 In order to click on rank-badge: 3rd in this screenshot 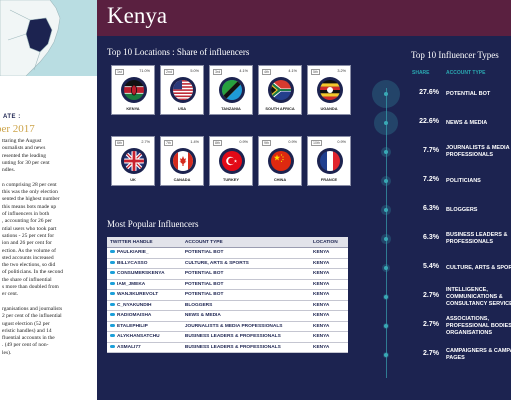, I will do `click(218, 72)`.